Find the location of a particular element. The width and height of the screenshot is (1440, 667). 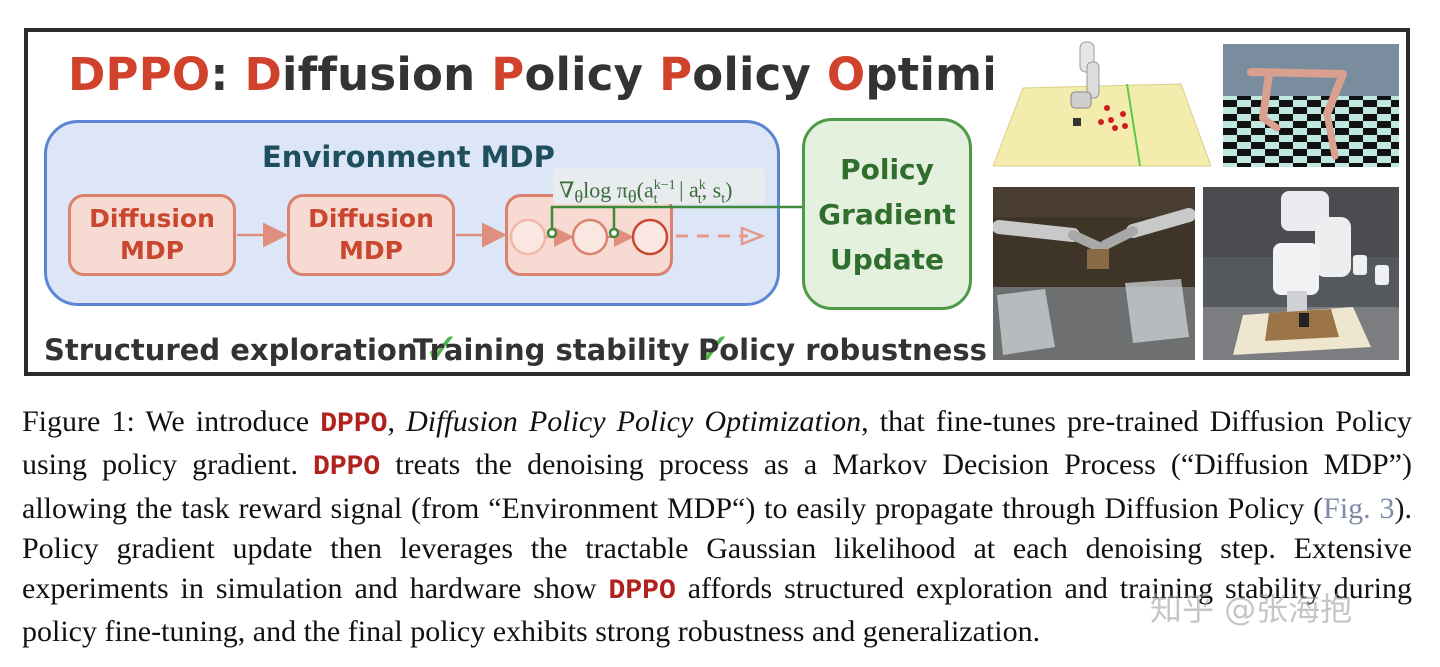

pgu-line: Policy is located at coordinates (887, 169).